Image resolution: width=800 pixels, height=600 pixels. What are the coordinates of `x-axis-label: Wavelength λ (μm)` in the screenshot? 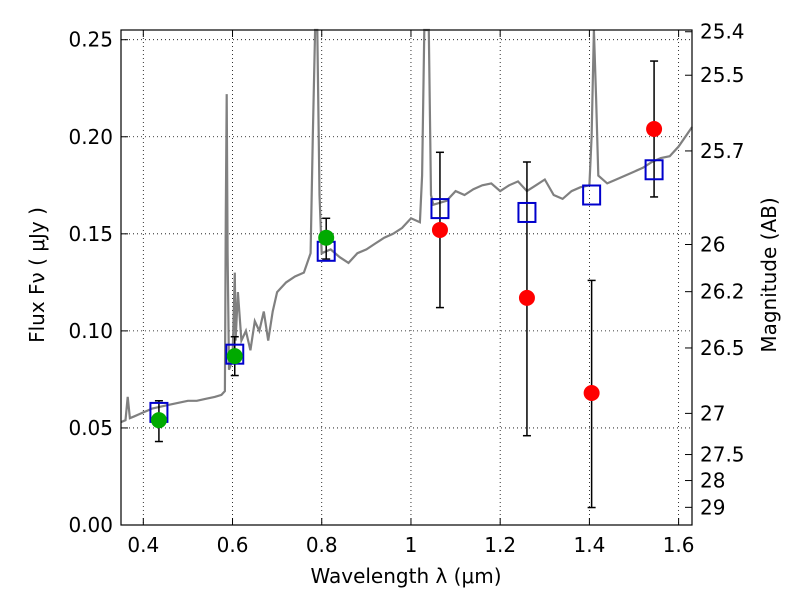 It's located at (405, 576).